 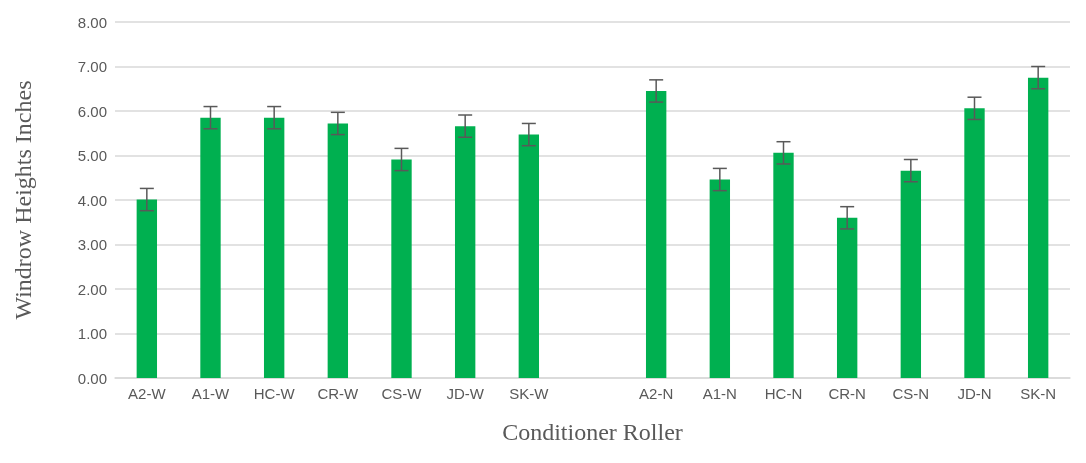 I want to click on x-tick-label: JD-N, so click(x=974, y=393).